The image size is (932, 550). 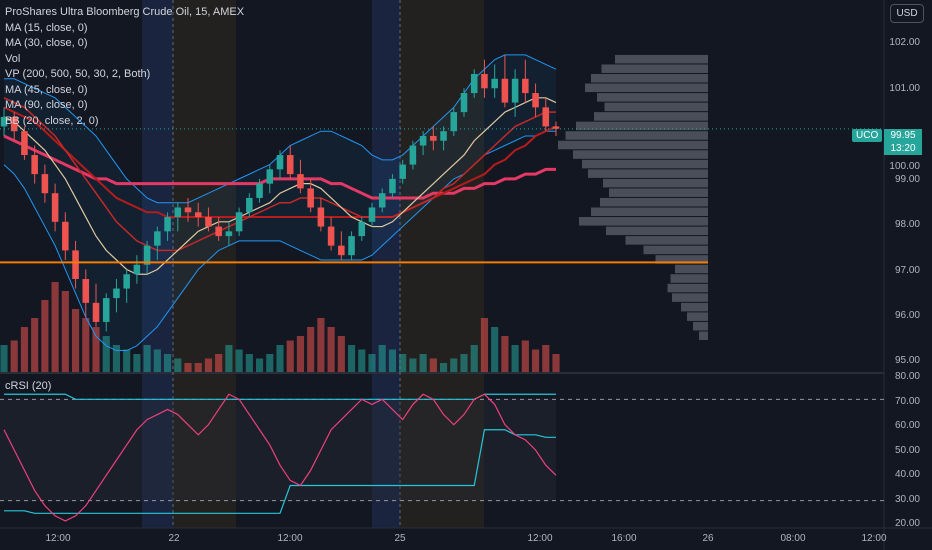 I want to click on rsi-legend: cRSI (20), so click(x=28, y=386).